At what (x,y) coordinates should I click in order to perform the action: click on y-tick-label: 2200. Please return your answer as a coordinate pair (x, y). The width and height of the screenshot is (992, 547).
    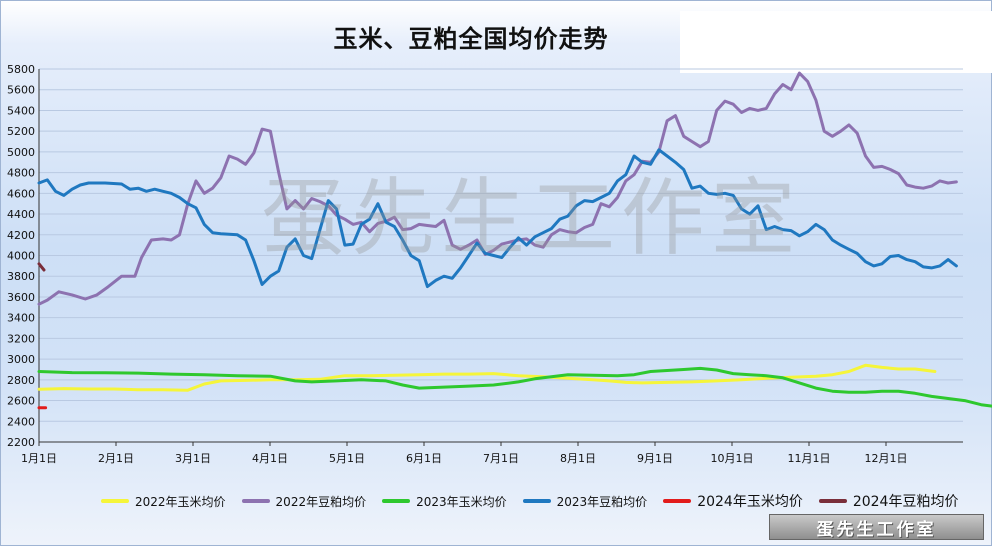
    Looking at the image, I should click on (21, 442).